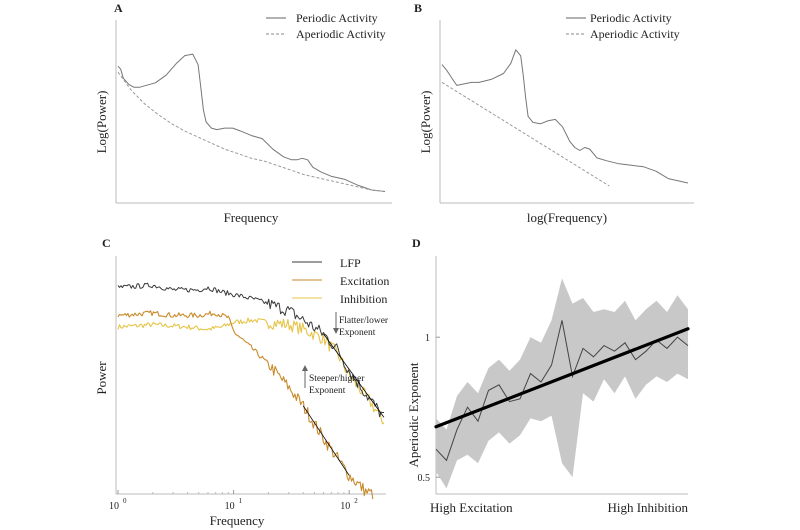 This screenshot has height=530, width=800. I want to click on panel-b-ylabel: Log(Power), so click(425, 122).